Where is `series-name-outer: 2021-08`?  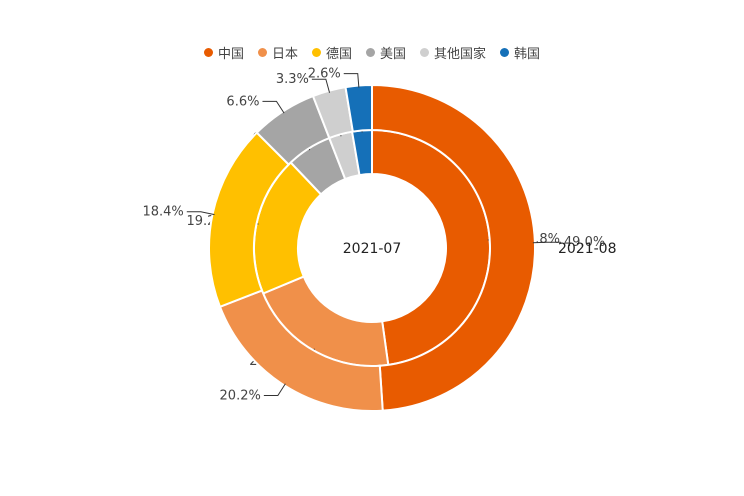 series-name-outer: 2021-08 is located at coordinates (587, 249).